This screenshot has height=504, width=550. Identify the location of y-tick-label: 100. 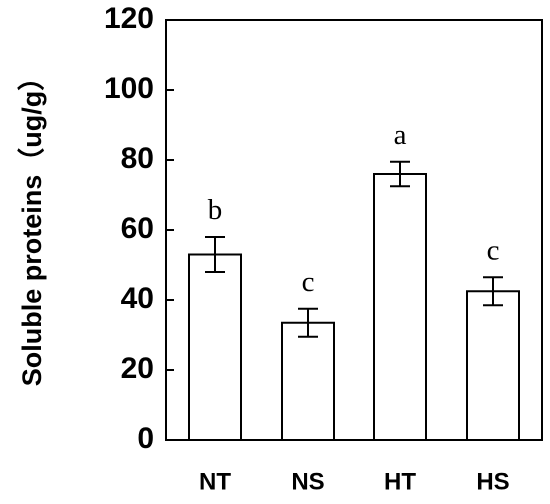
(129, 88).